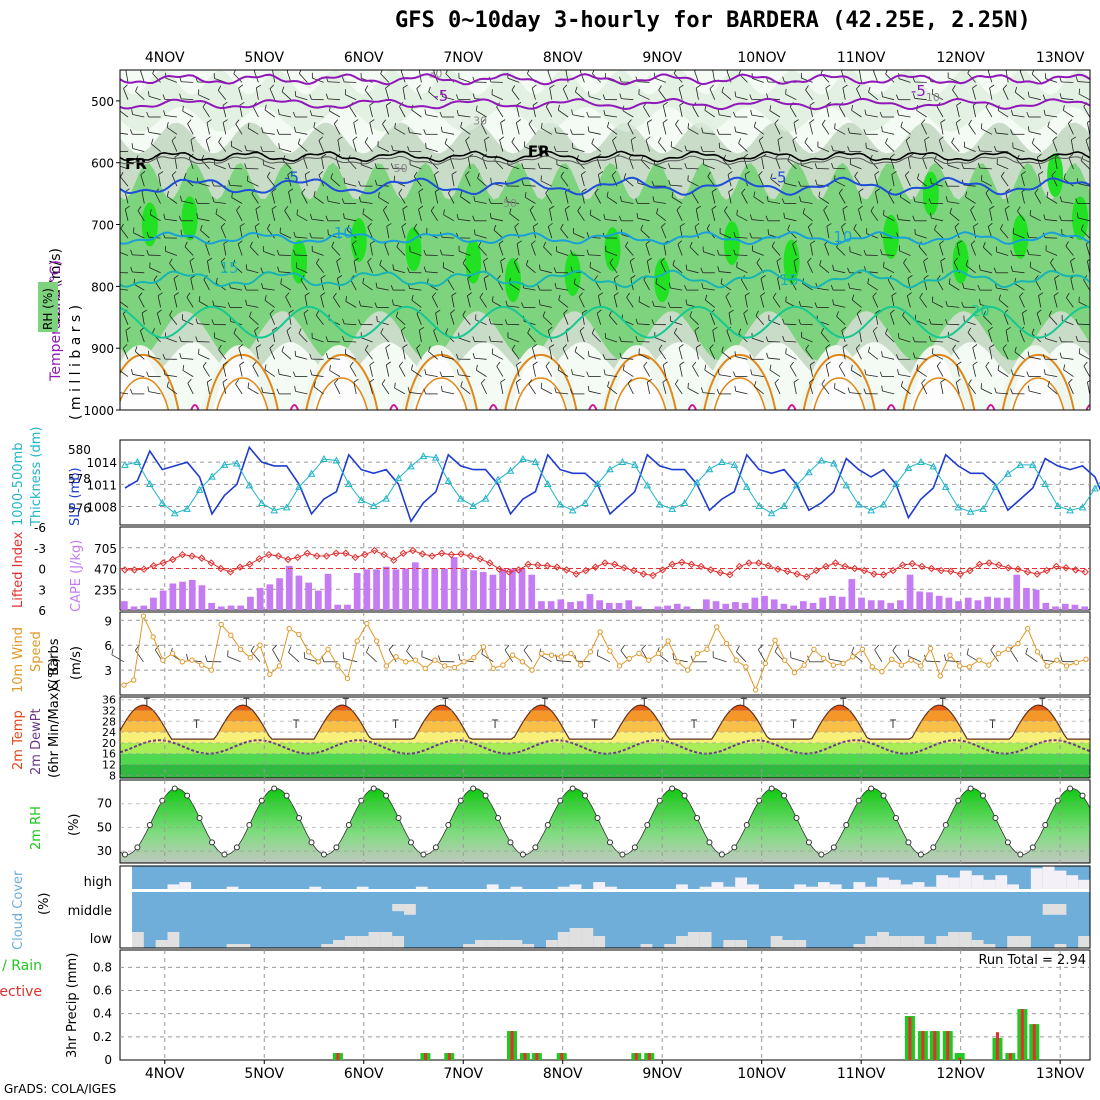  I want to click on contour-label: 30, so click(435, 73).